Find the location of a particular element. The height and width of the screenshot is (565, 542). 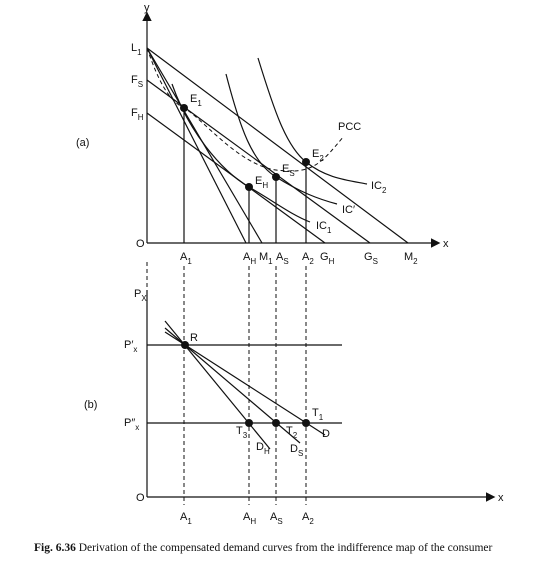

label: IC2 is located at coordinates (379, 187).